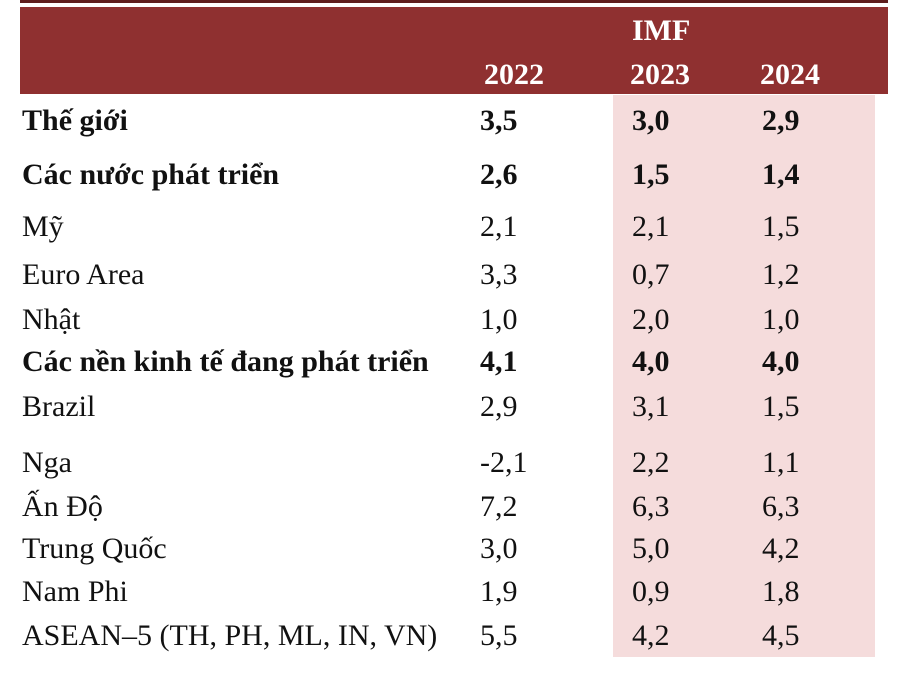 This screenshot has width=900, height=687. Describe the element at coordinates (781, 120) in the screenshot. I see `value-2024: 2,9` at that location.